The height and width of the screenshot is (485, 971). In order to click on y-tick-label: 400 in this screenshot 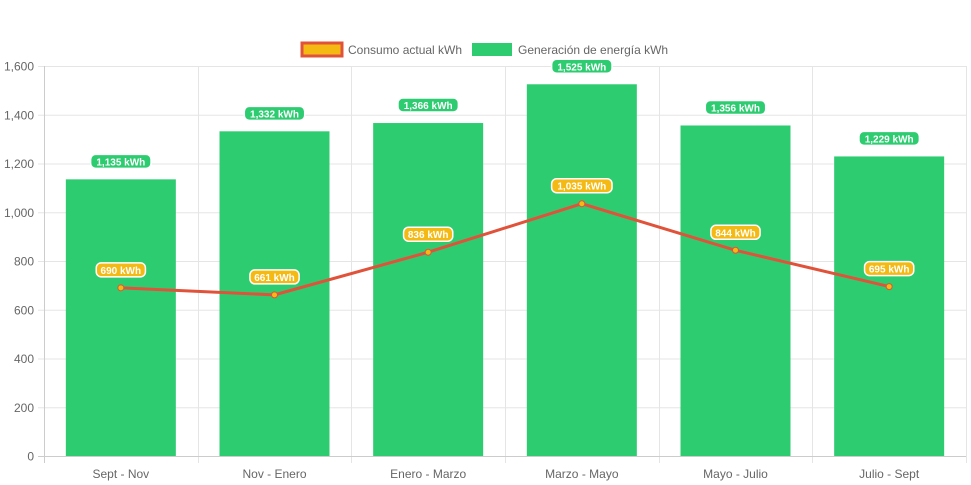, I will do `click(24, 359)`.